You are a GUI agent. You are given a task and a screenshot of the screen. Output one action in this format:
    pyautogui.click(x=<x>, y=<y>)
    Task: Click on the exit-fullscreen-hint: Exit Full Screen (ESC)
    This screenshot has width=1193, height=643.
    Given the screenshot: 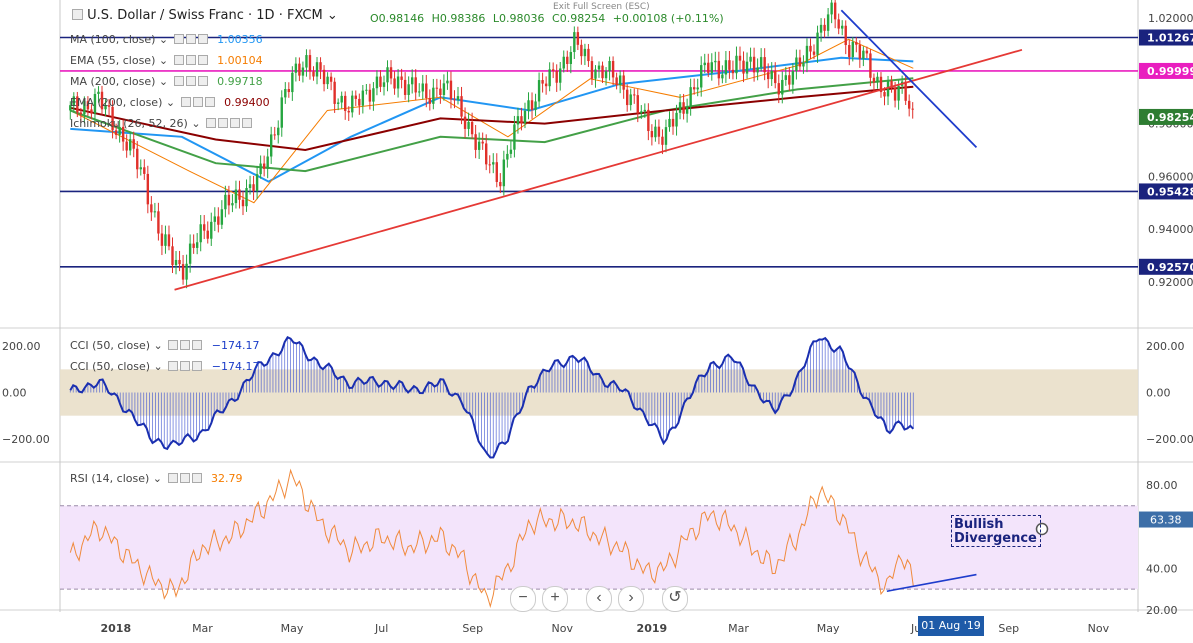 What is the action you would take?
    pyautogui.click(x=601, y=7)
    